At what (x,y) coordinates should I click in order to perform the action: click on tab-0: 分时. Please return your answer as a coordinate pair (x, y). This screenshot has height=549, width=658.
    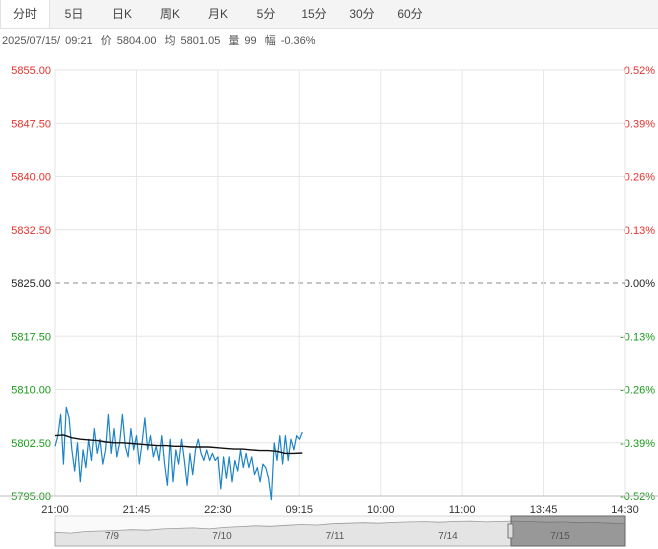
    Looking at the image, I should click on (25, 14).